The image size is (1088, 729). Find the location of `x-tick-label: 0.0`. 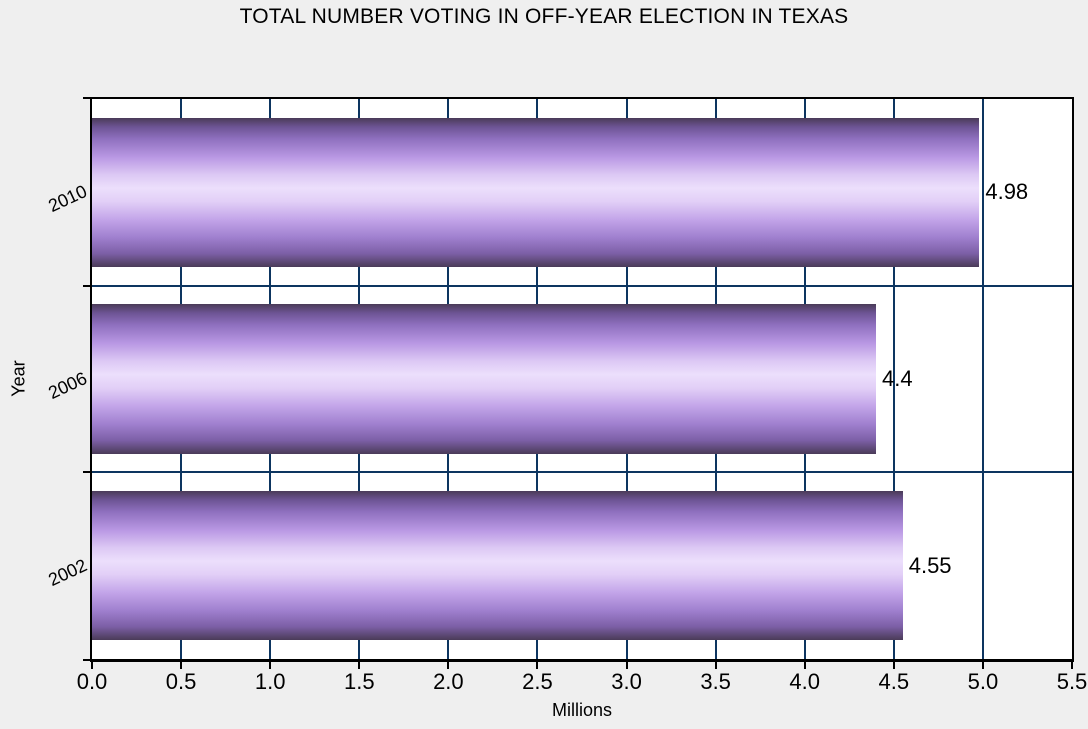

x-tick-label: 0.0 is located at coordinates (92, 681).